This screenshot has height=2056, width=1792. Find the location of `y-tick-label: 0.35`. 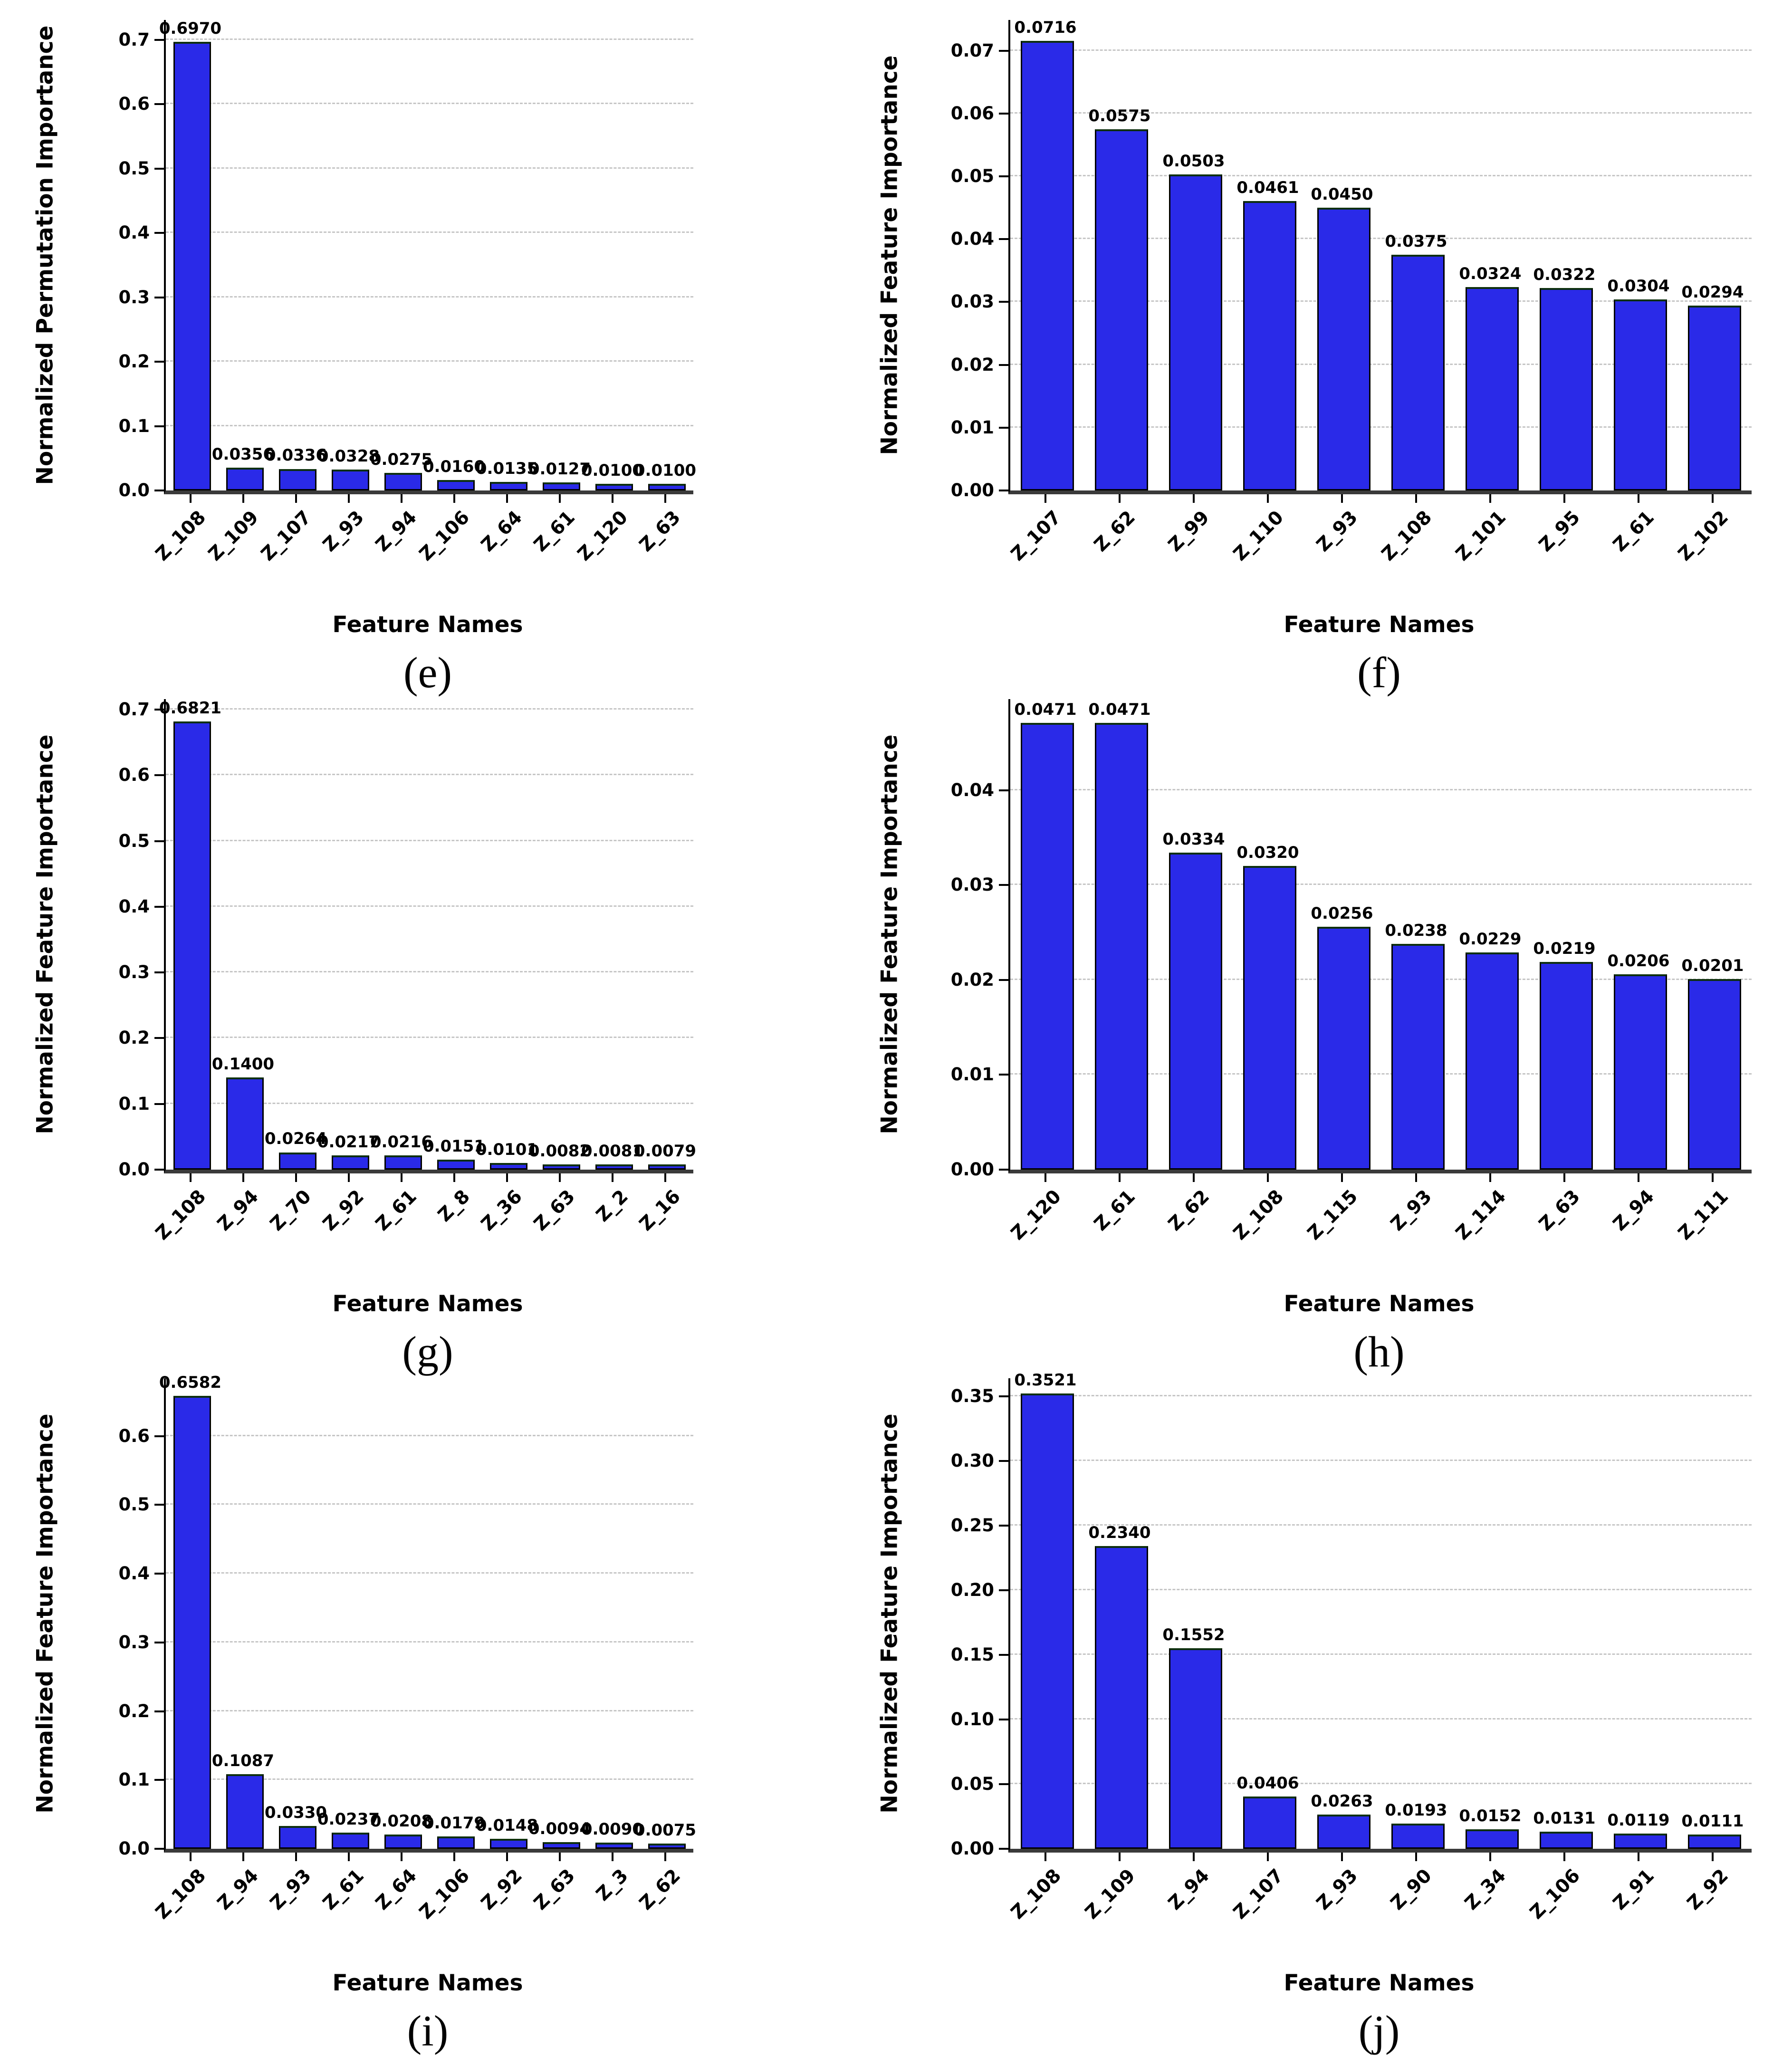

y-tick-label: 0.35 is located at coordinates (972, 1395).